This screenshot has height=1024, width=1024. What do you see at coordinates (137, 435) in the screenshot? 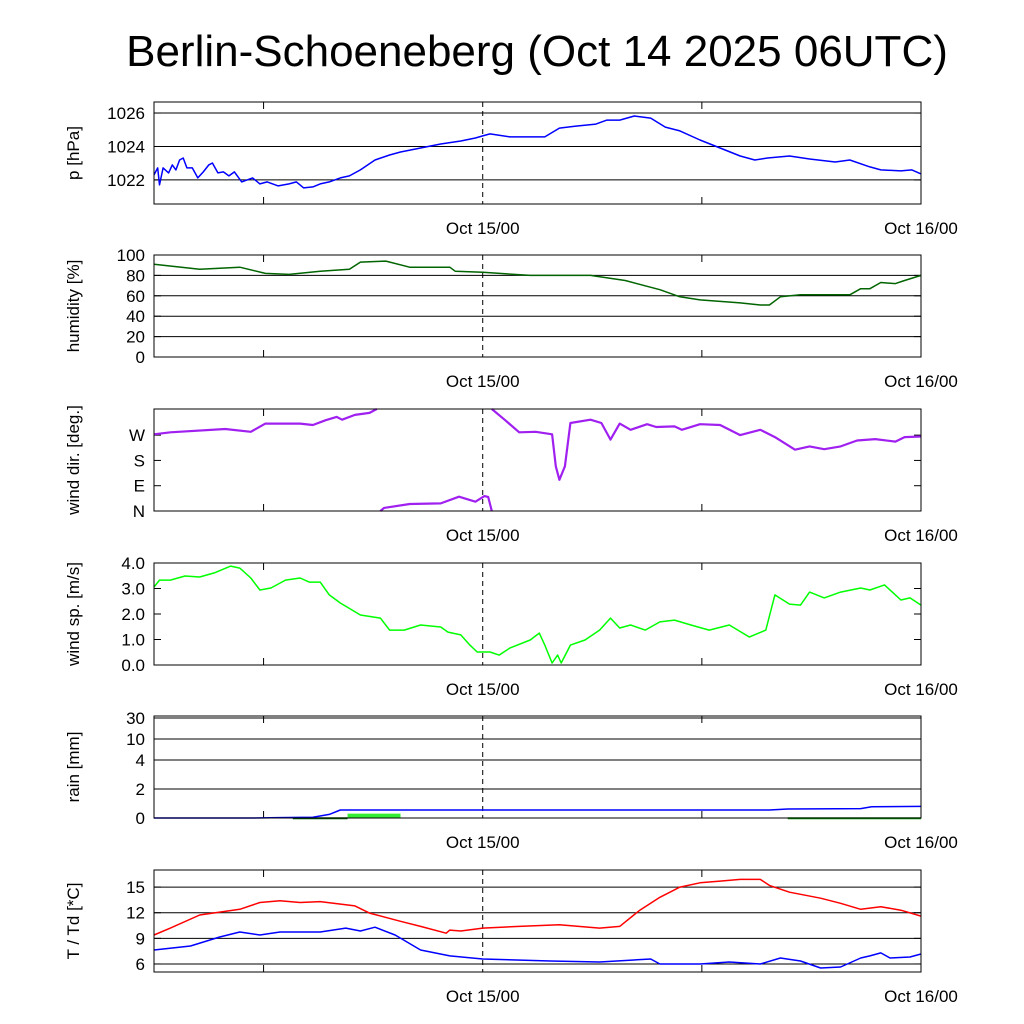
I see `y-tick-label: W` at bounding box center [137, 435].